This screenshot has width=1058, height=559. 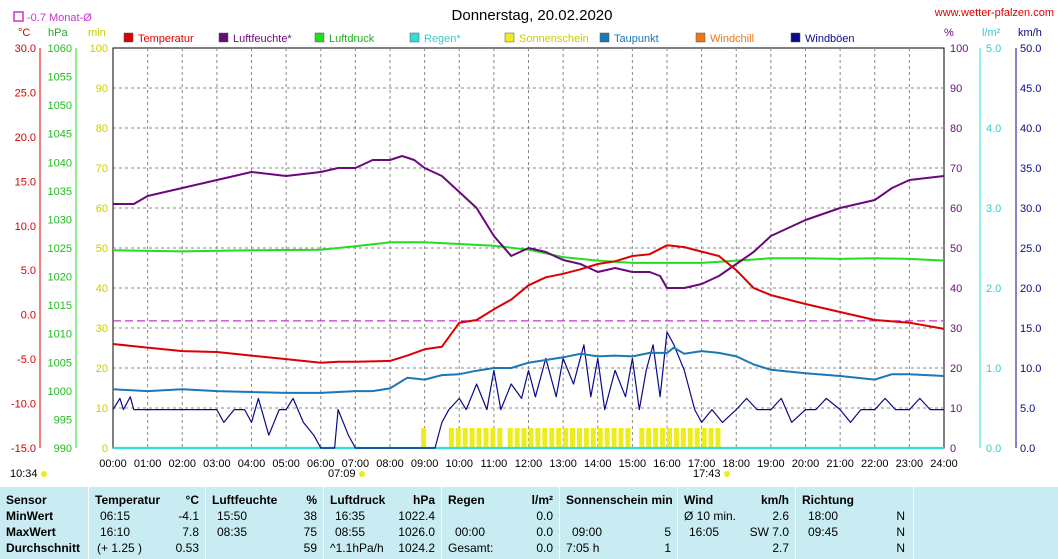 What do you see at coordinates (187, 548) in the screenshot?
I see `stats-temp-avg: 0.53` at bounding box center [187, 548].